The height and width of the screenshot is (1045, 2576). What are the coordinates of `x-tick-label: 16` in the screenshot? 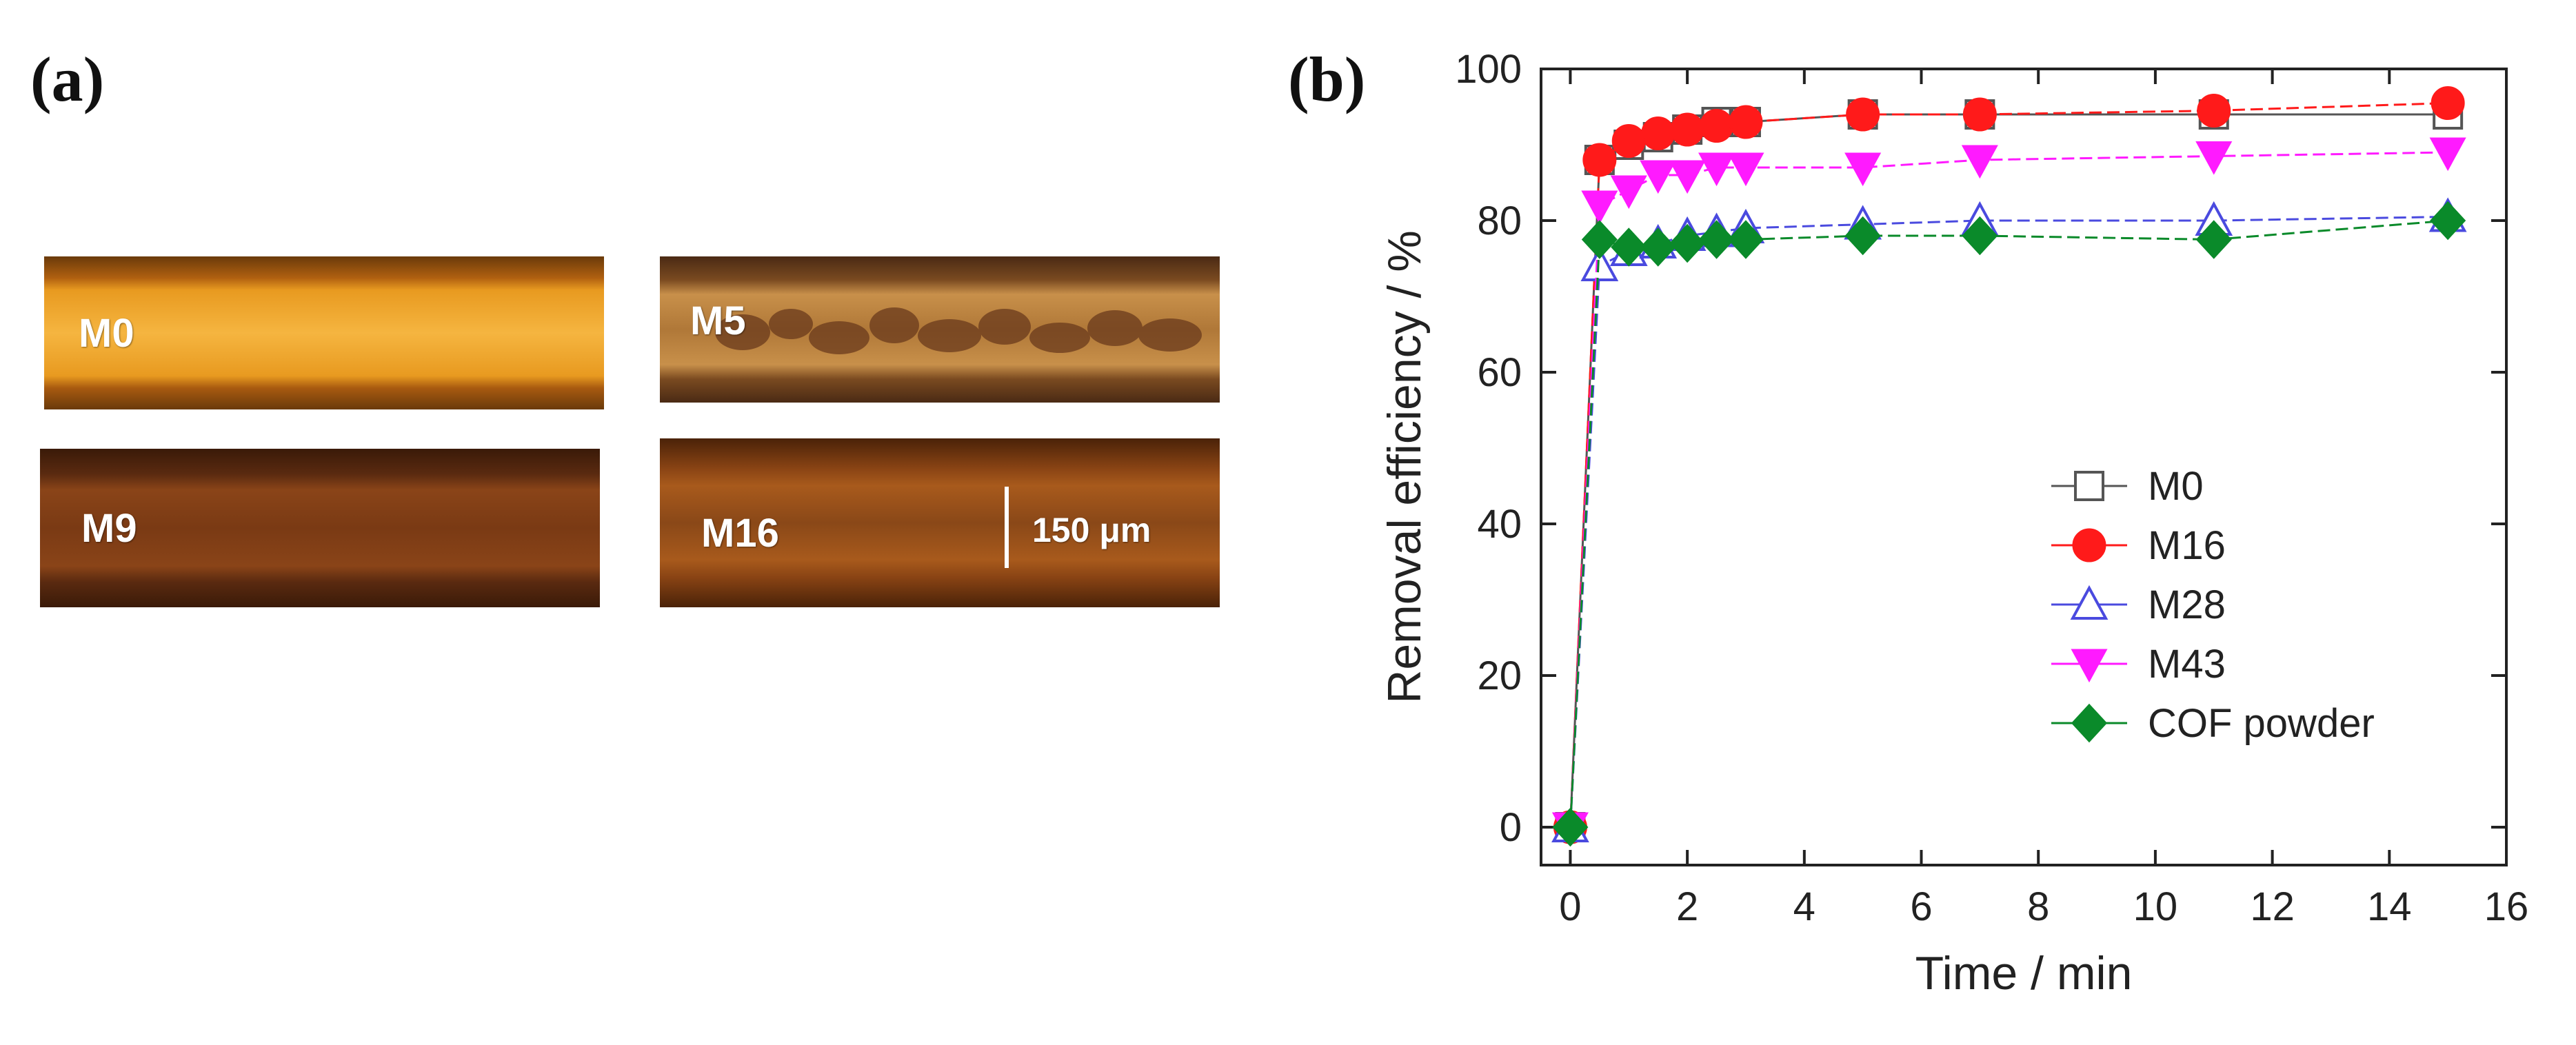 It's located at (2506, 907).